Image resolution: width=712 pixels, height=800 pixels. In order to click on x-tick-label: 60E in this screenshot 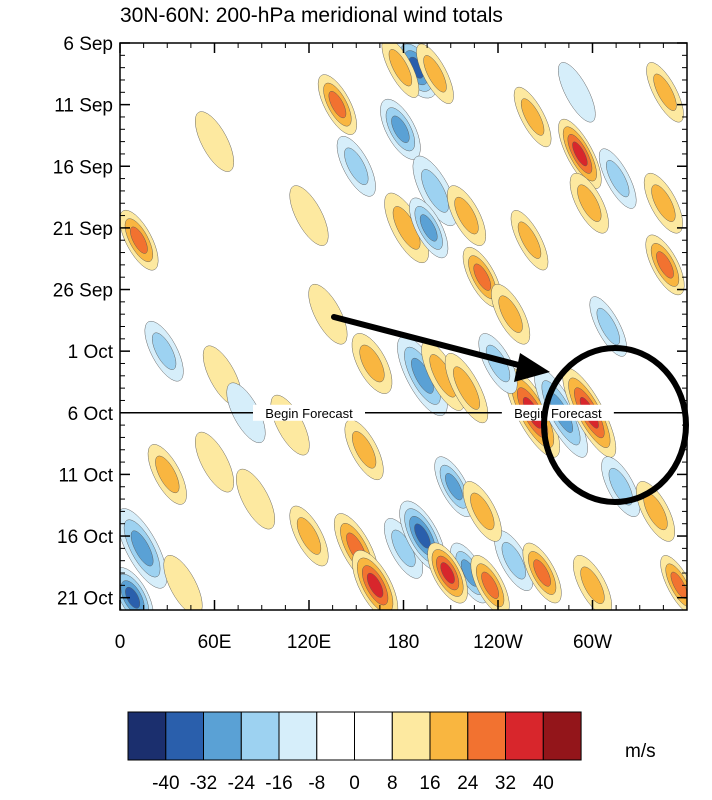, I will do `click(215, 642)`.